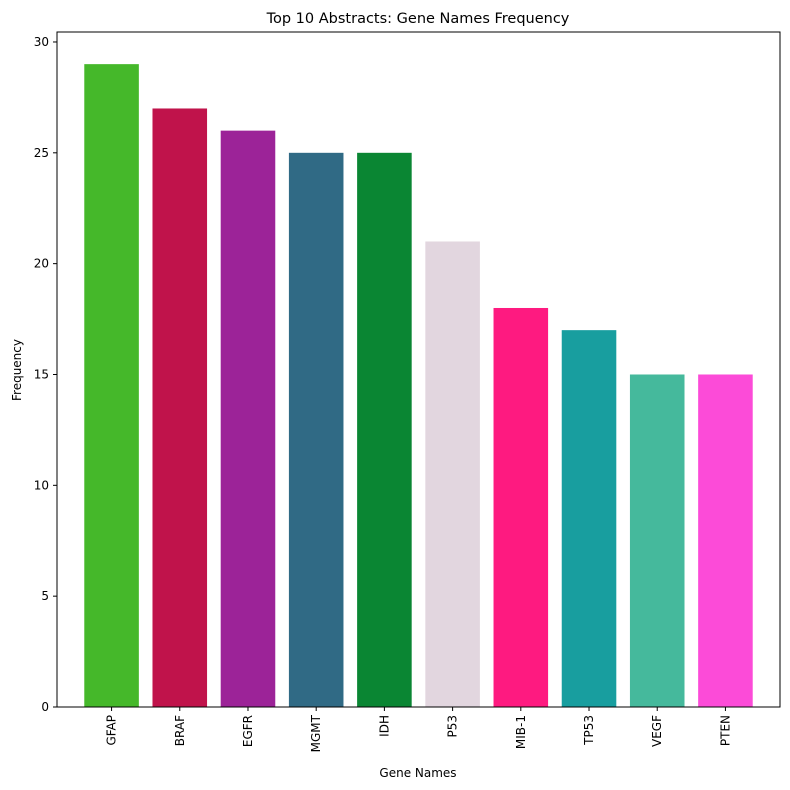 The image size is (790, 790). What do you see at coordinates (418, 19) in the screenshot?
I see `chart-title: Top 10 Abstracts: Gene Names Frequency` at bounding box center [418, 19].